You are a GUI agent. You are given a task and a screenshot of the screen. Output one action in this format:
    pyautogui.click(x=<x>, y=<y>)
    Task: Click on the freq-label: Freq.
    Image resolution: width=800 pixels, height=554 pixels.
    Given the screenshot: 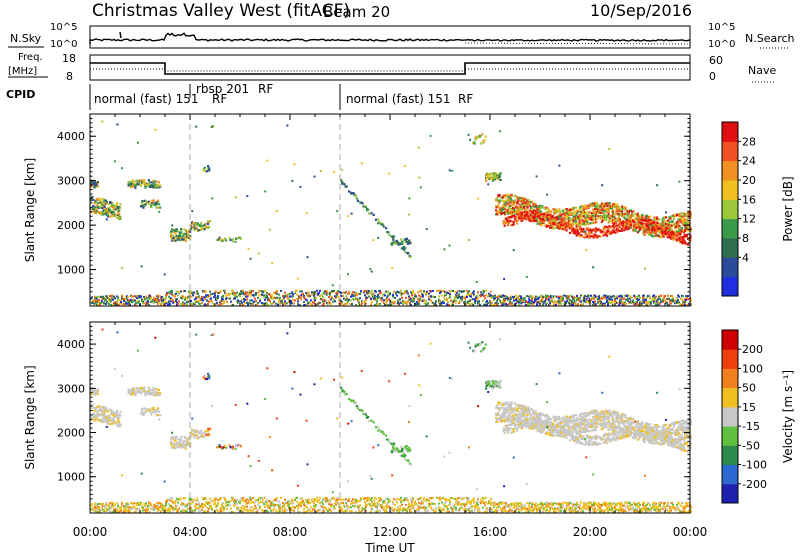 What is the action you would take?
    pyautogui.click(x=30, y=57)
    